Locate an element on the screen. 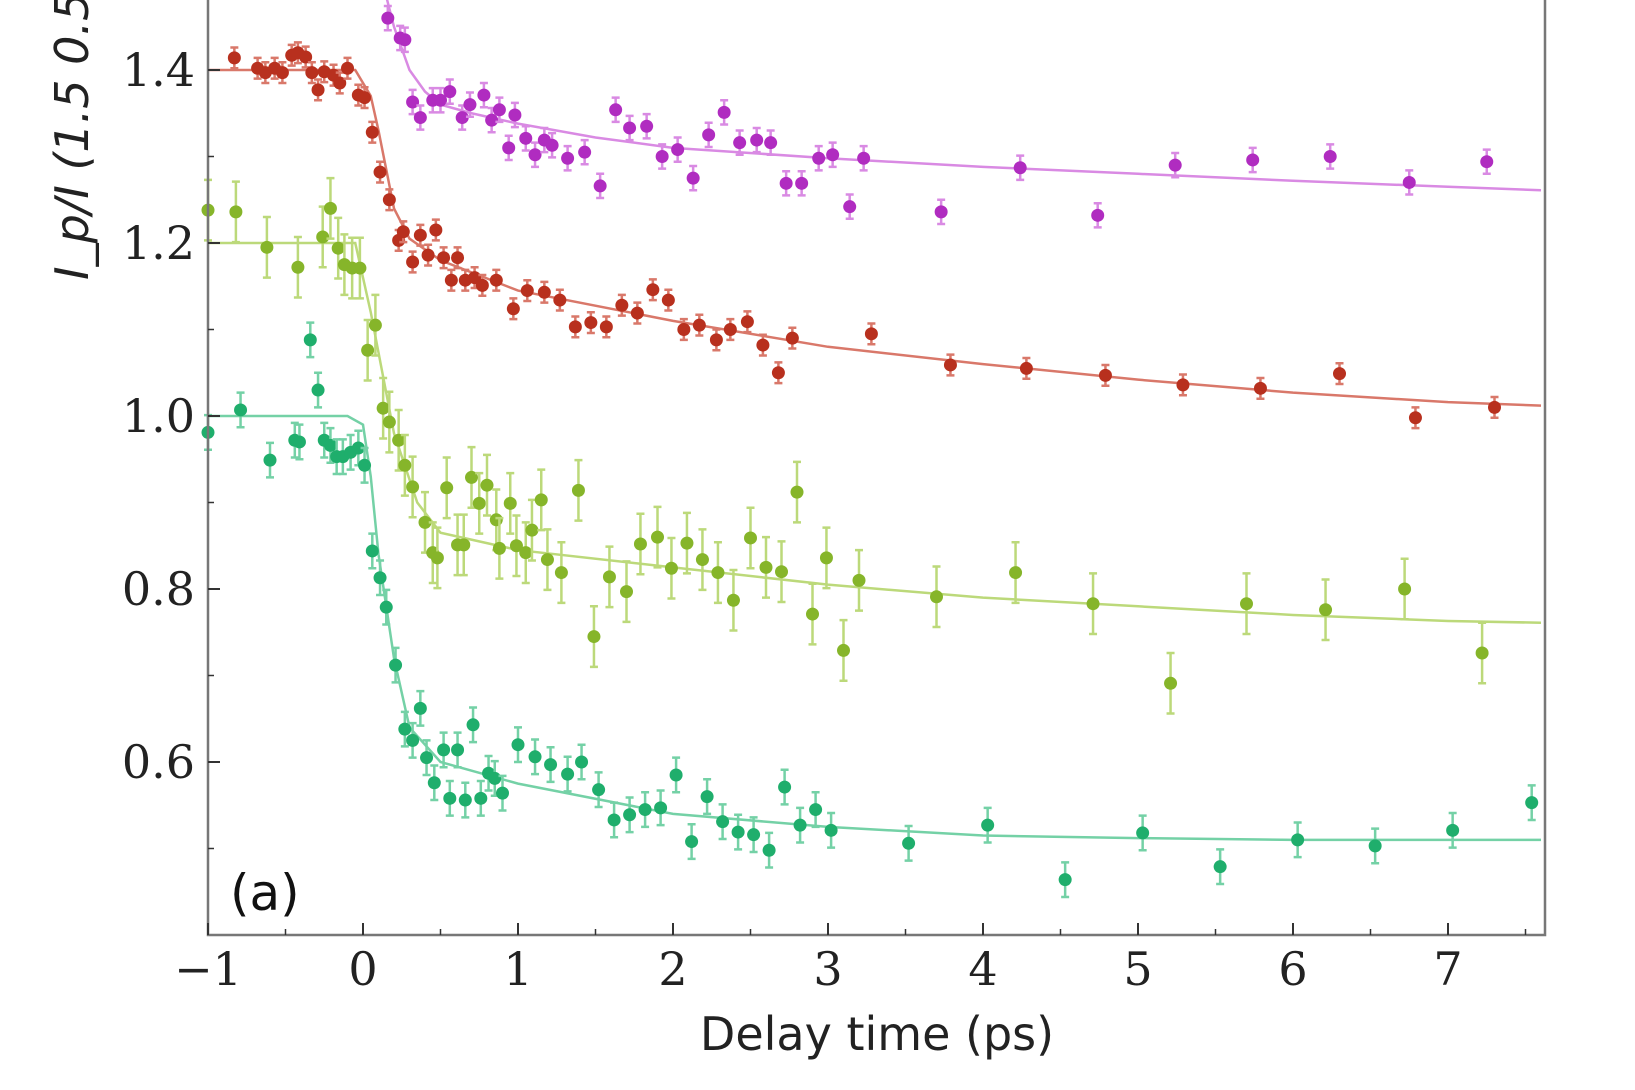 This screenshot has width=1635, height=1090. panel-label: (a) is located at coordinates (265, 893).